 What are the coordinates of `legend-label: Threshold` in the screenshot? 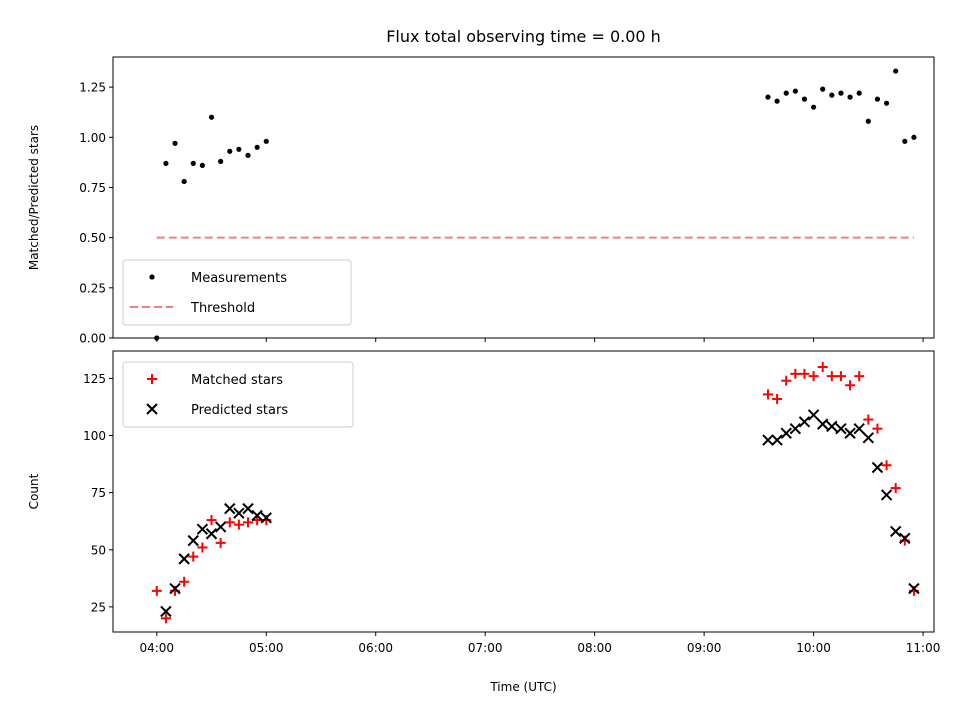 It's located at (222, 308).